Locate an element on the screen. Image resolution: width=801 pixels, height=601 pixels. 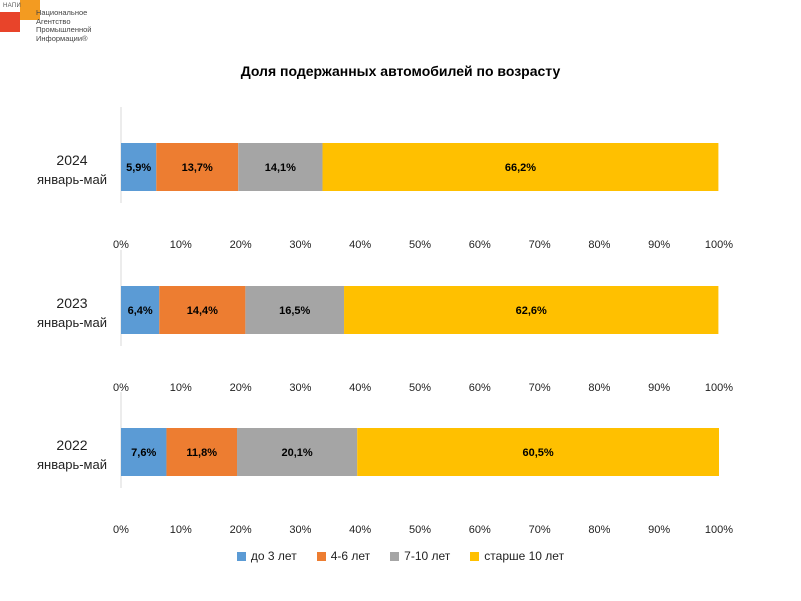
legend-item: 4-6 лет is located at coordinates (343, 556).